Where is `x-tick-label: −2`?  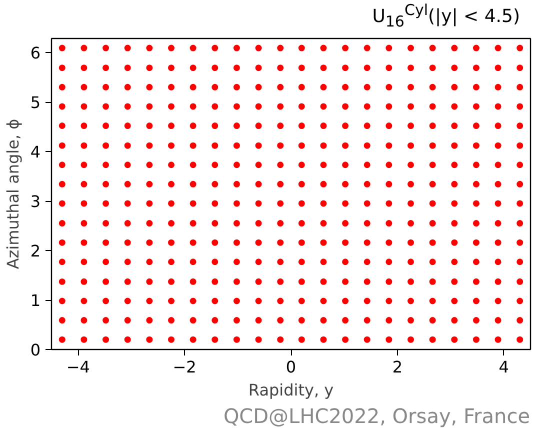
x-tick-label: −2 is located at coordinates (184, 367).